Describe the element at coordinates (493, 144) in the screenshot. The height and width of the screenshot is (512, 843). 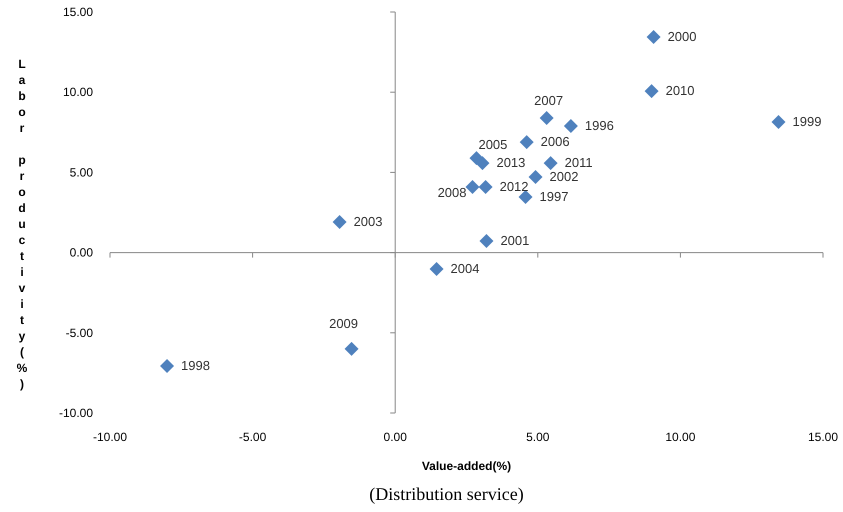
I see `annotation: 2005` at that location.